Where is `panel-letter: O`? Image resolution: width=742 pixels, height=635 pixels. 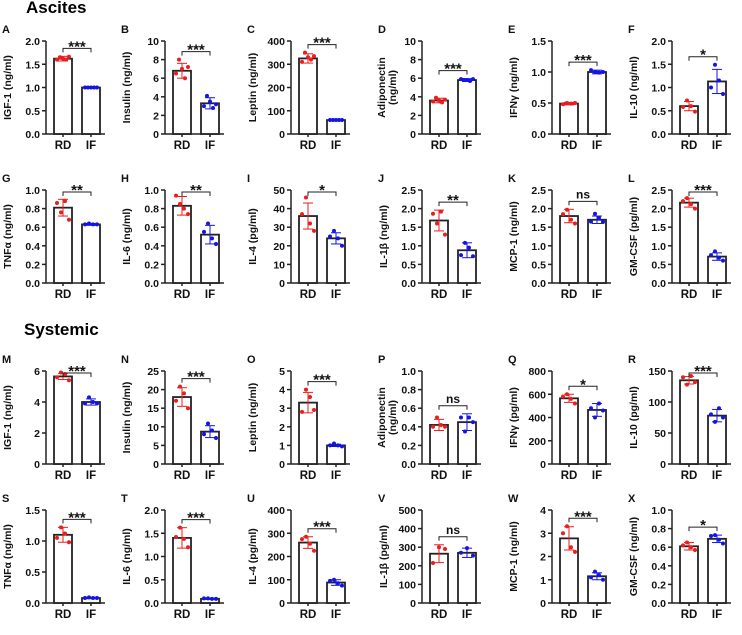
panel-letter: O is located at coordinates (251, 360).